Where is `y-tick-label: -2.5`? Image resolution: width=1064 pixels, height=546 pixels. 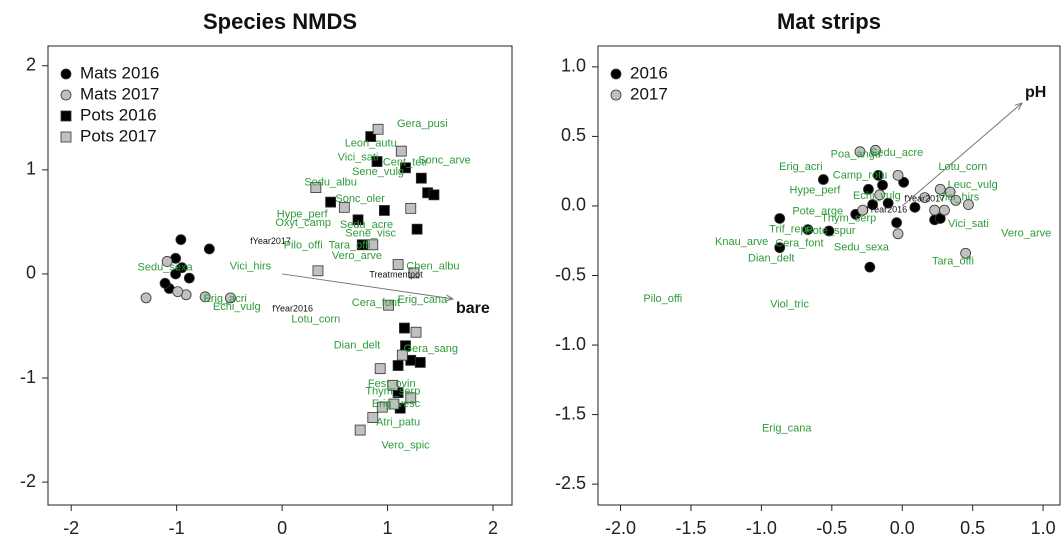
y-tick-label: -2.5 is located at coordinates (570, 483).